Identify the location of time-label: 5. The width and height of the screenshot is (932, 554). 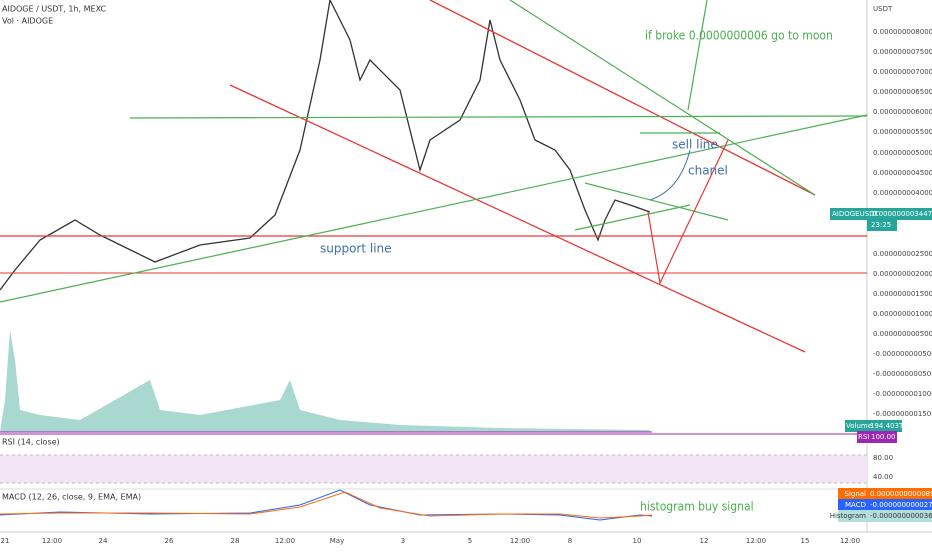
(470, 541).